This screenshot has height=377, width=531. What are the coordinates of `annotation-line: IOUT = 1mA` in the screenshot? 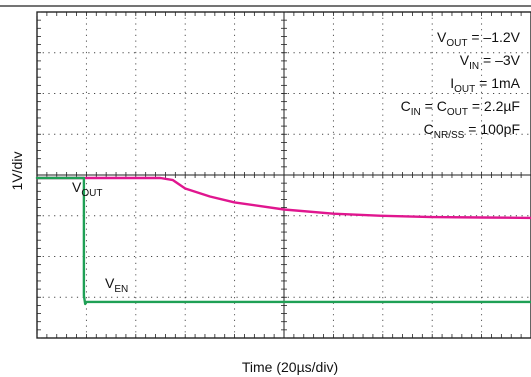 It's located at (485, 85).